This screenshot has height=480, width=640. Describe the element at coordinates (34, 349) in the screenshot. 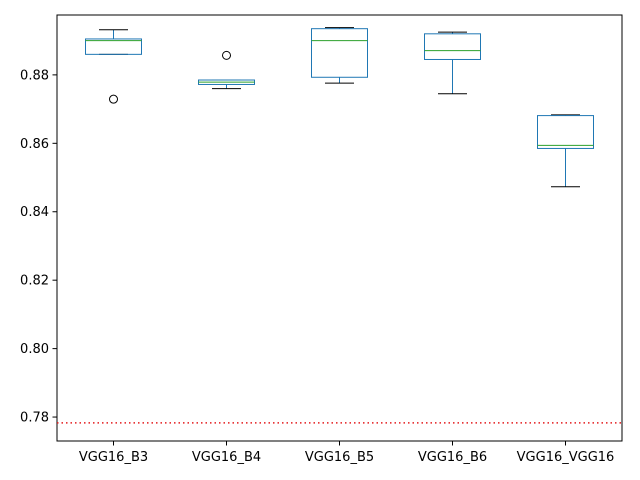

I see `y-tick-label: 0.80` at that location.